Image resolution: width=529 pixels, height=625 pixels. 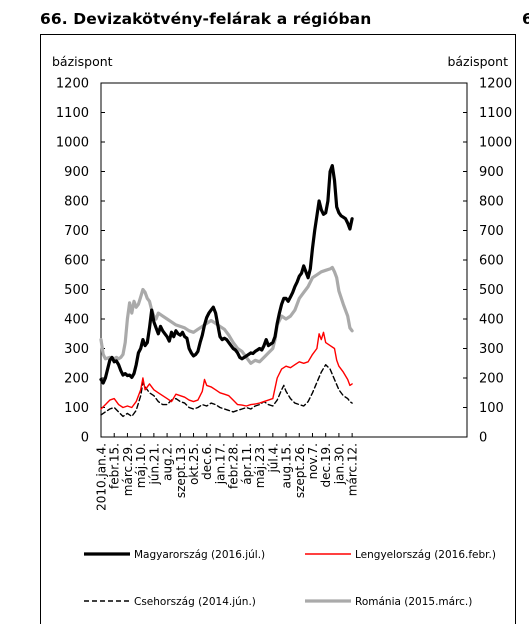 What do you see at coordinates (413, 602) in the screenshot?
I see `legend-label: Románia (2015.márc.)` at bounding box center [413, 602].